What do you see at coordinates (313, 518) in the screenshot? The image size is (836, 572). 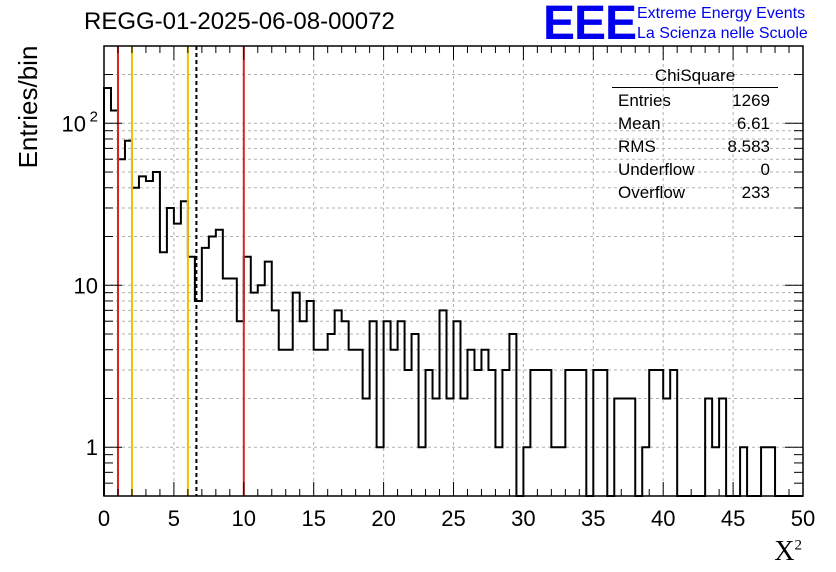 I see `x-tick-label: 15` at bounding box center [313, 518].